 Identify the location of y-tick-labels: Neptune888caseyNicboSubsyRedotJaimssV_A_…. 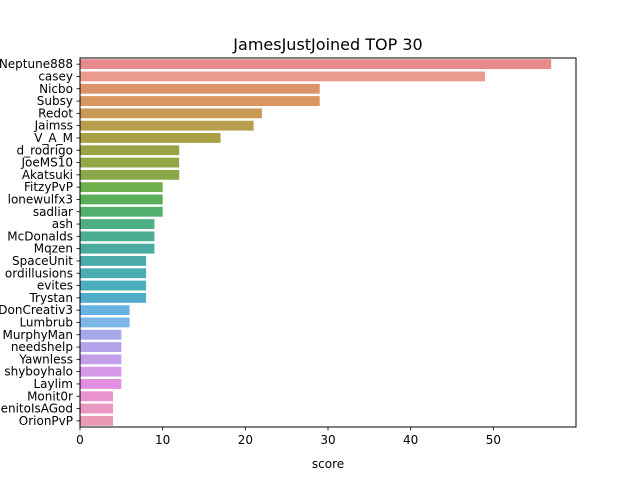
(40, 242).